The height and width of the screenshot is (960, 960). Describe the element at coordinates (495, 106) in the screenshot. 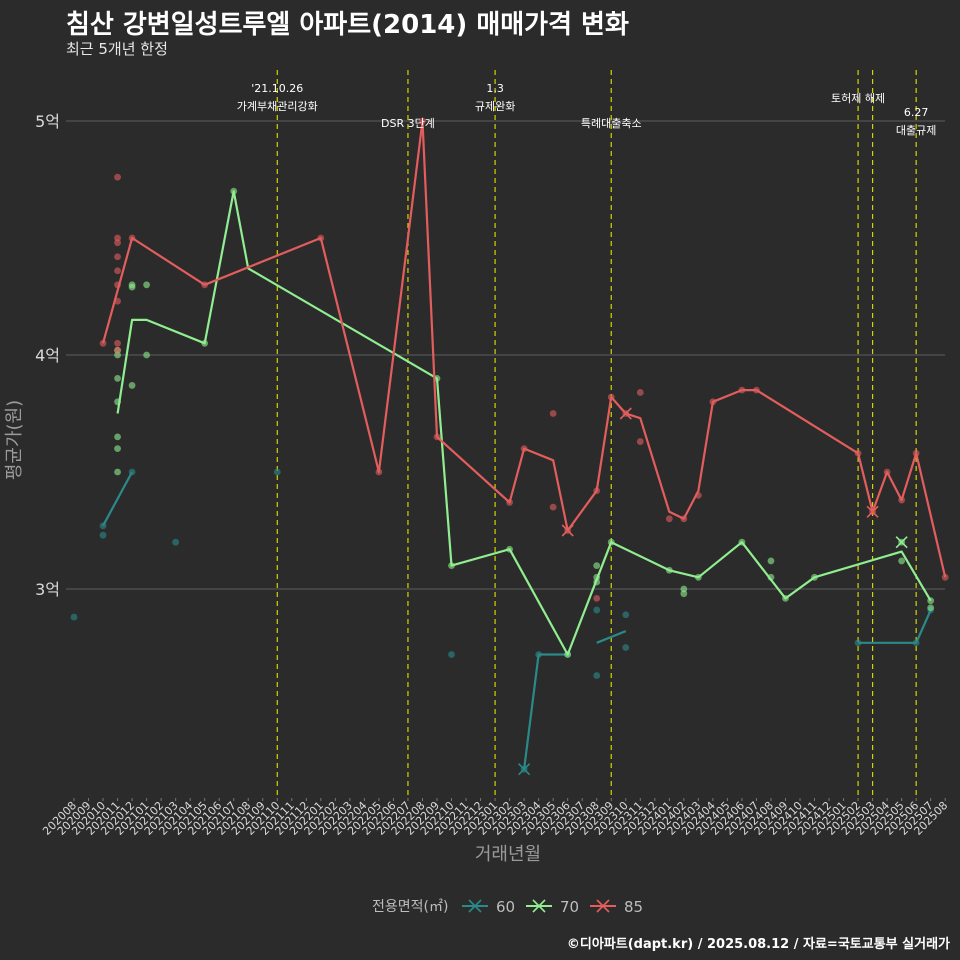

I see `event-label: 규제완화` at that location.